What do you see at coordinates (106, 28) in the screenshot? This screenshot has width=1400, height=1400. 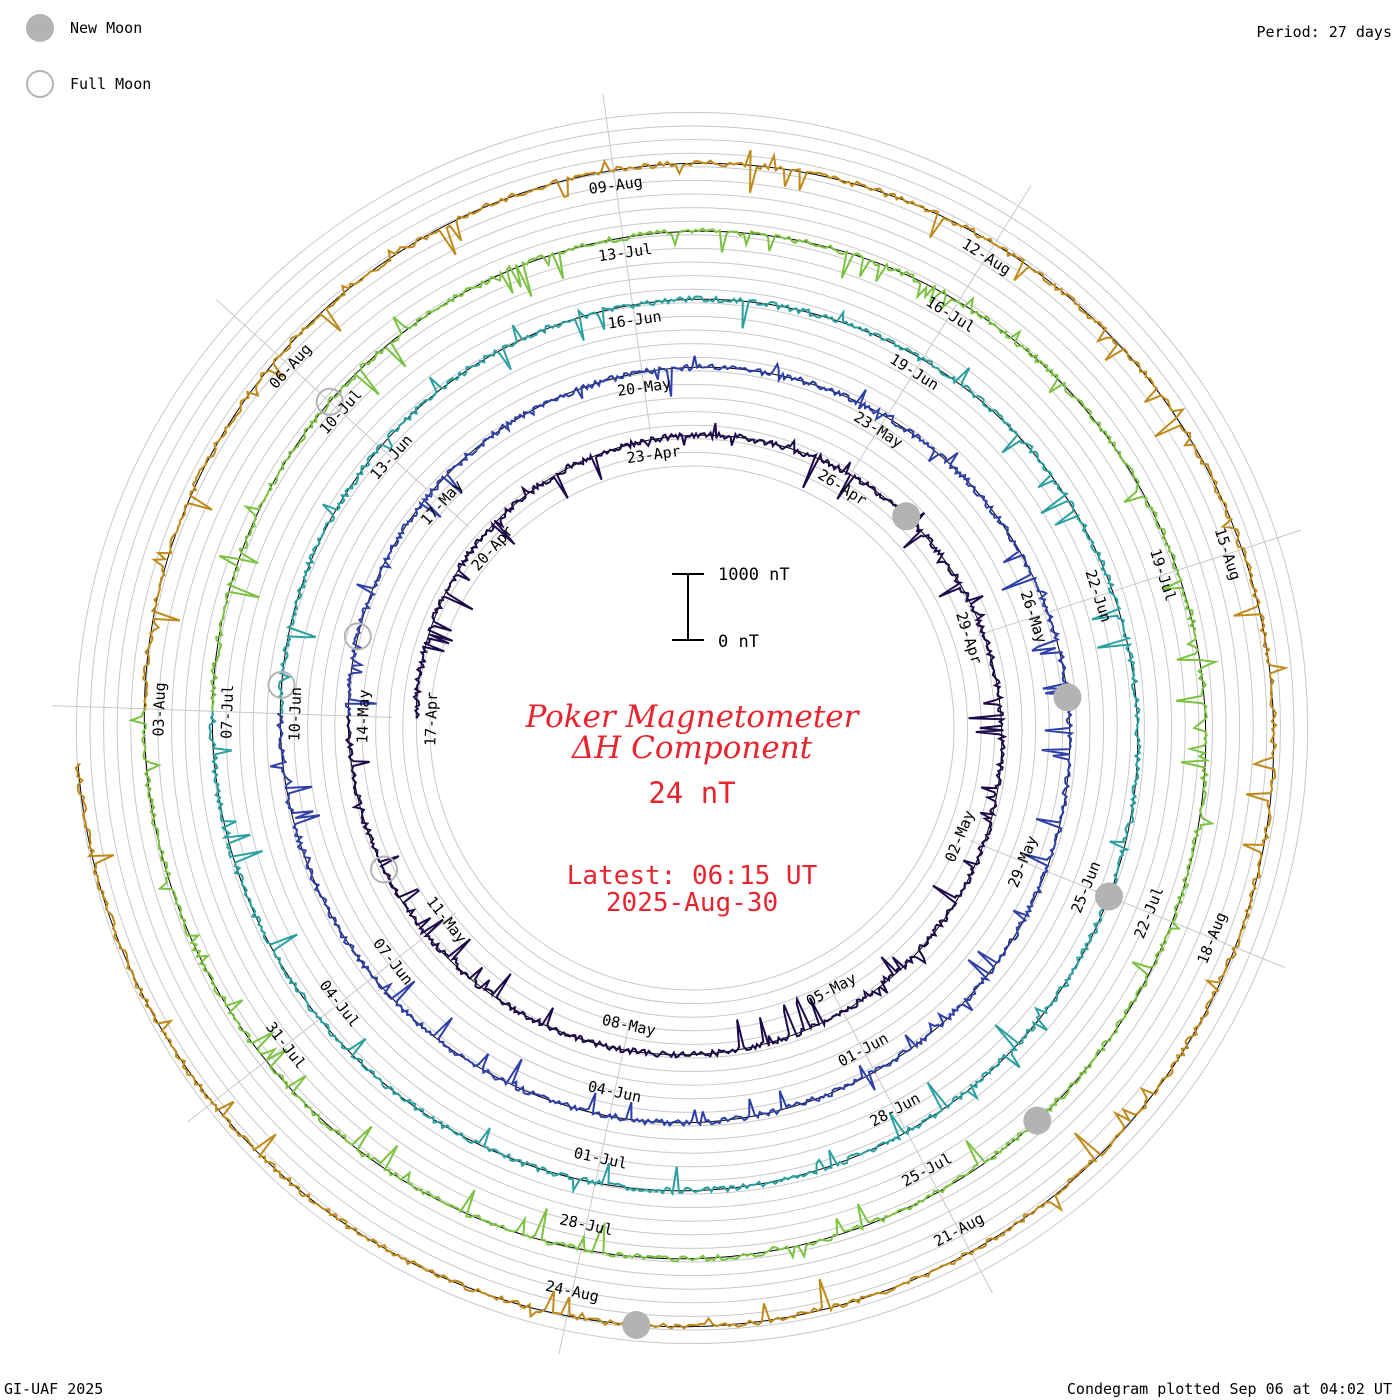 I see `new-moon-label: New Moon` at bounding box center [106, 28].